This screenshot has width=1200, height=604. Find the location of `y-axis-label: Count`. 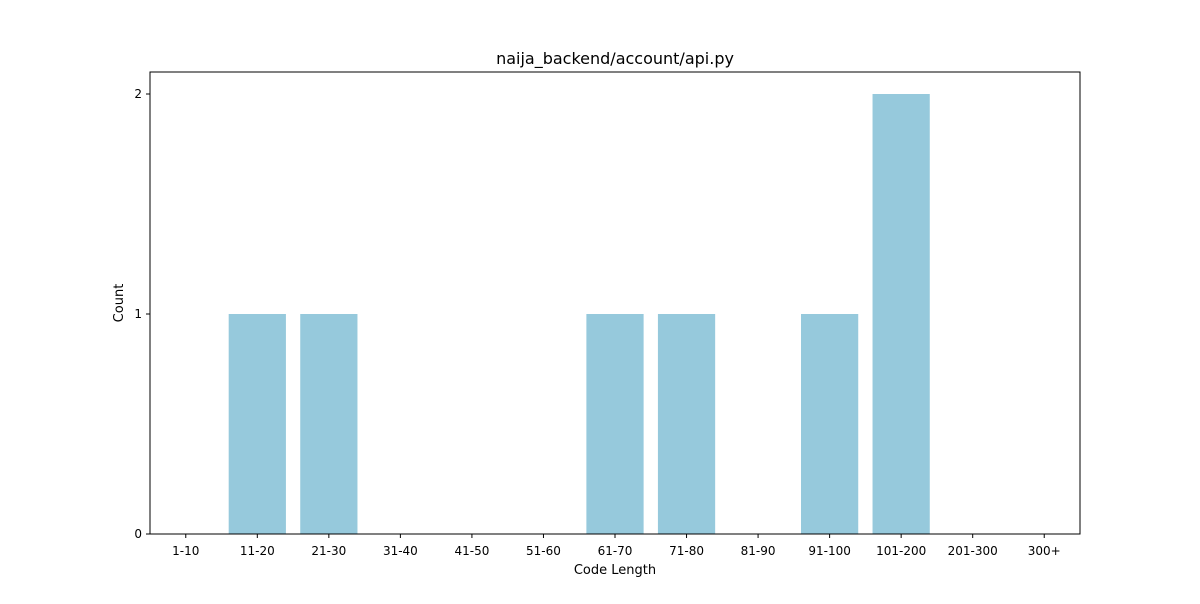

y-axis-label: Count is located at coordinates (119, 303).